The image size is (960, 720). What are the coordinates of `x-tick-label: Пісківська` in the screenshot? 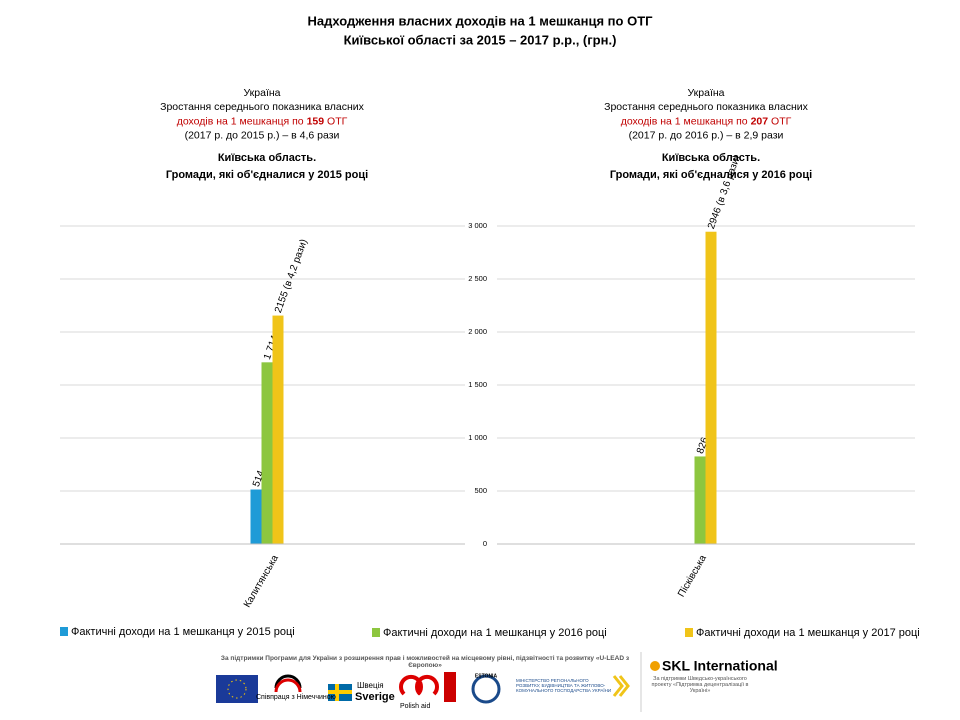 It's located at (692, 576).